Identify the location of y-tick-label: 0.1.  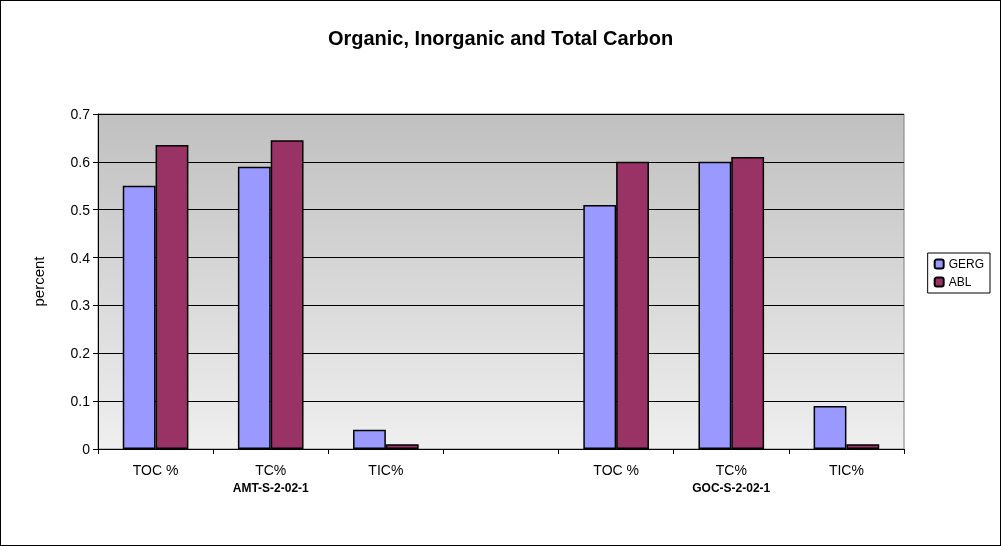
(80, 401).